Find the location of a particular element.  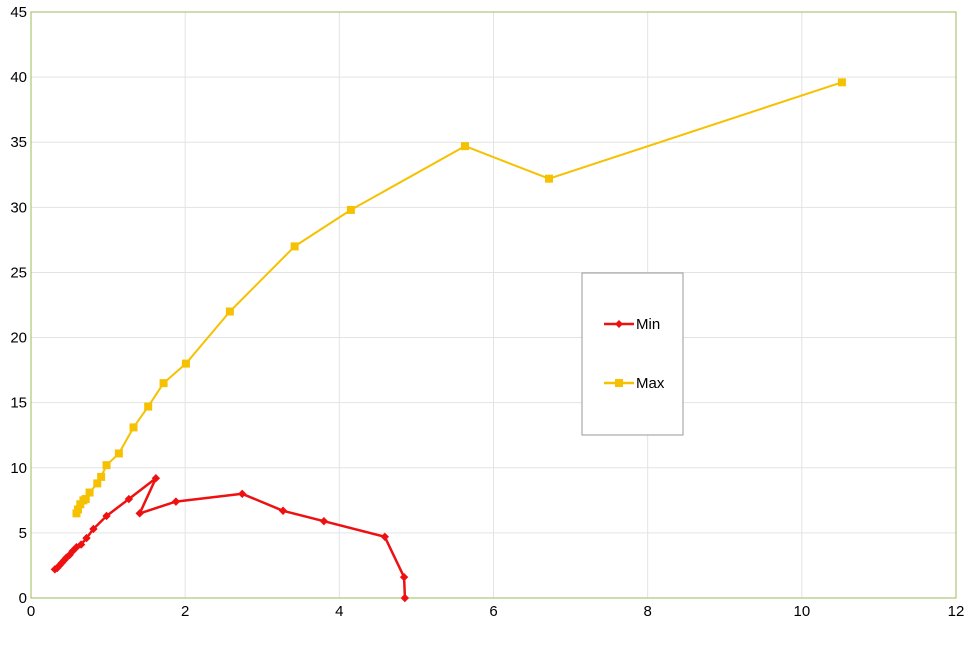

y-tick-label: 25 is located at coordinates (18, 272).